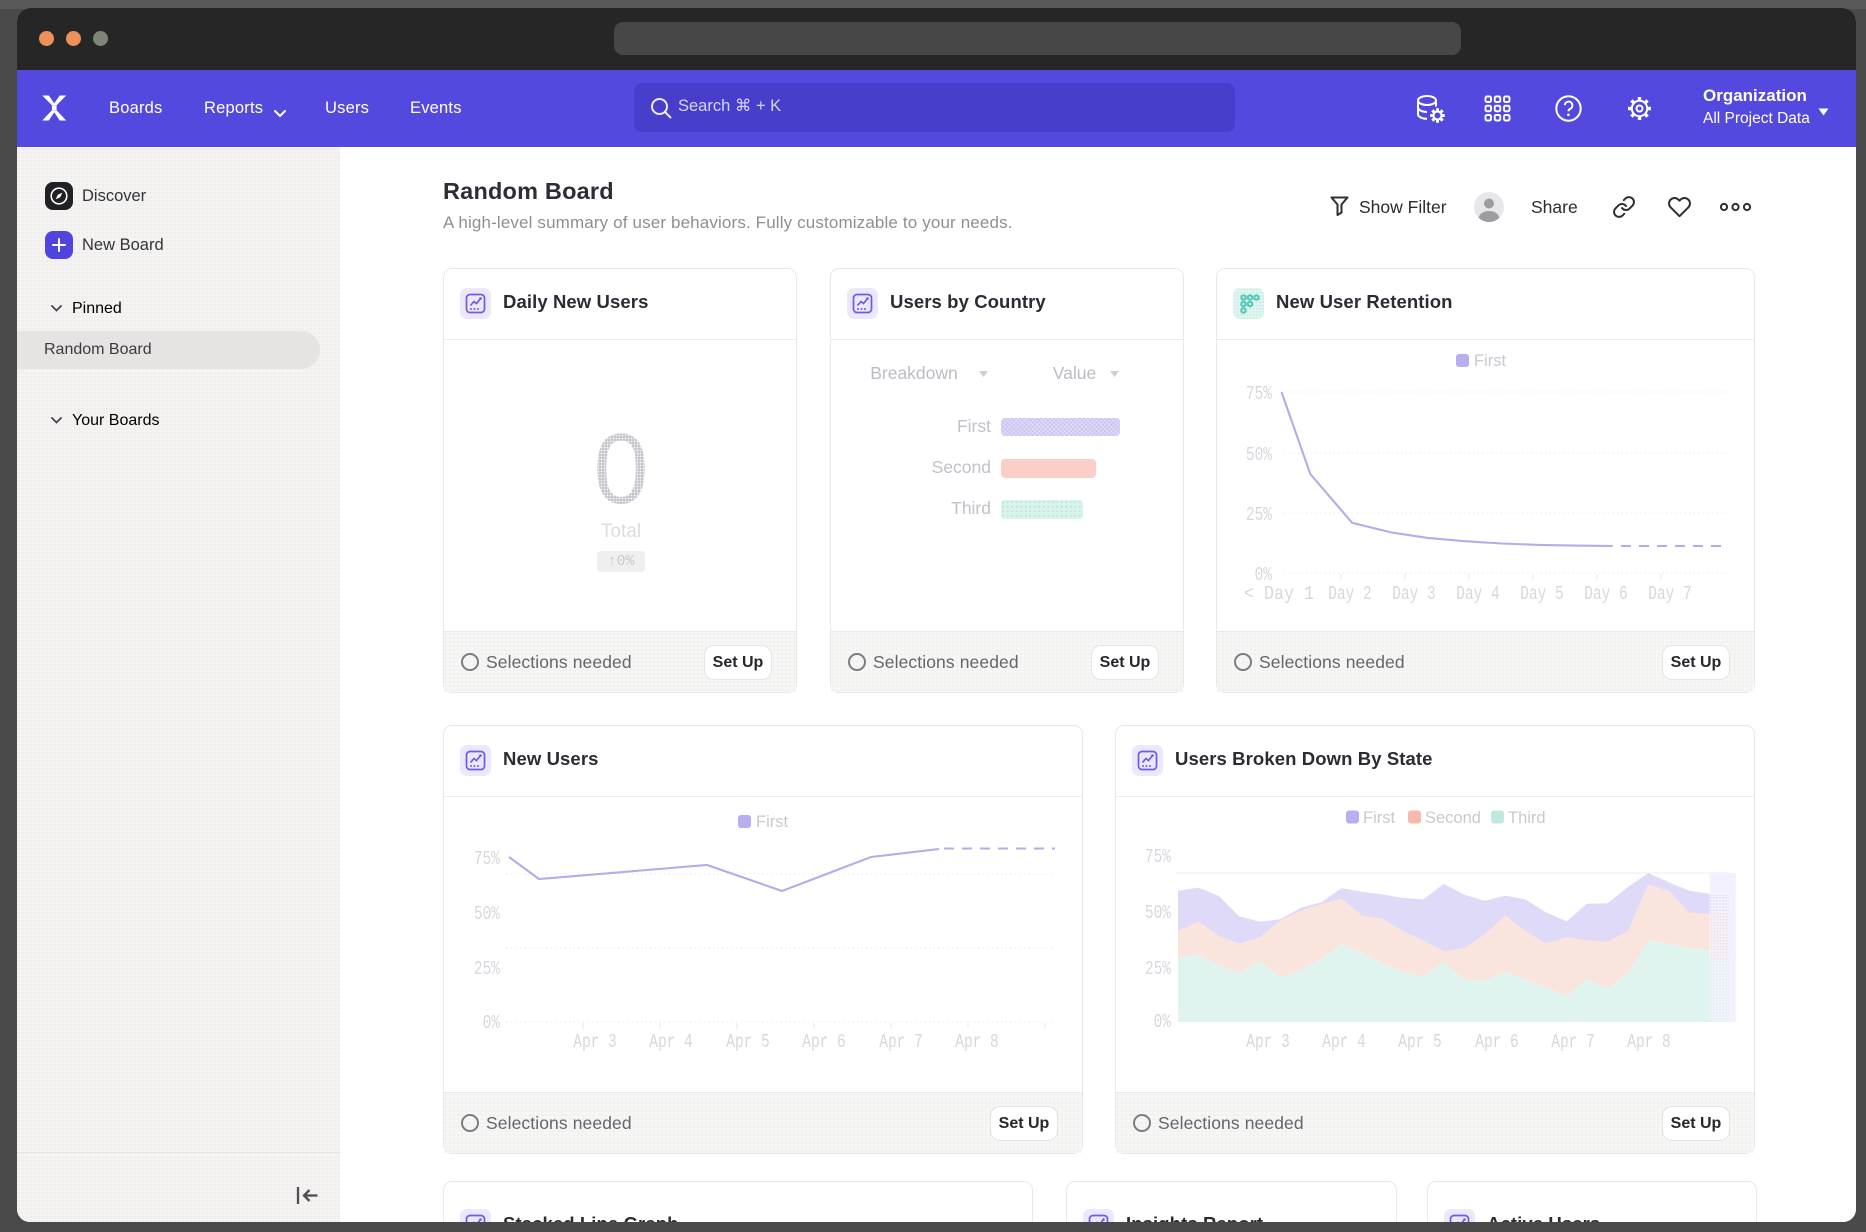  Describe the element at coordinates (1527, 818) in the screenshot. I see `svg-text: Third` at that location.